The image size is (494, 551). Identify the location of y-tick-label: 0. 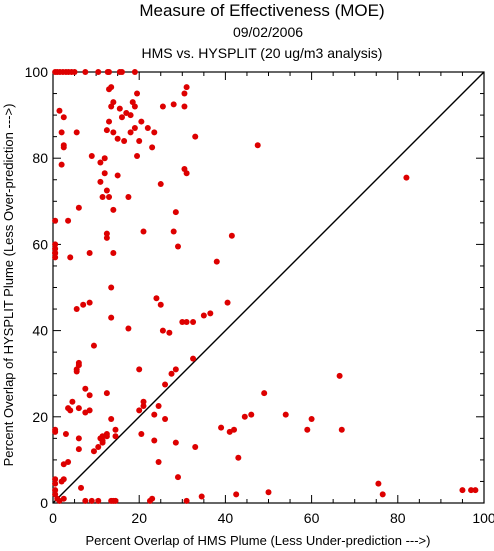
(44, 503).